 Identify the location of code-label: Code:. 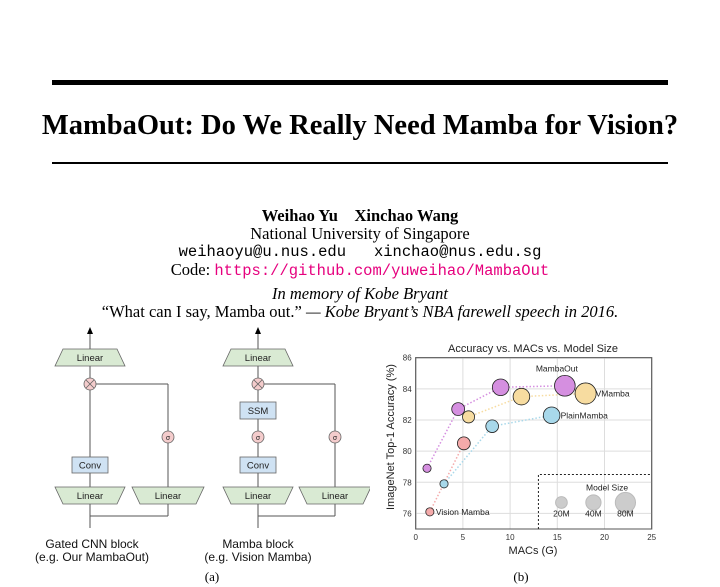
(190, 269).